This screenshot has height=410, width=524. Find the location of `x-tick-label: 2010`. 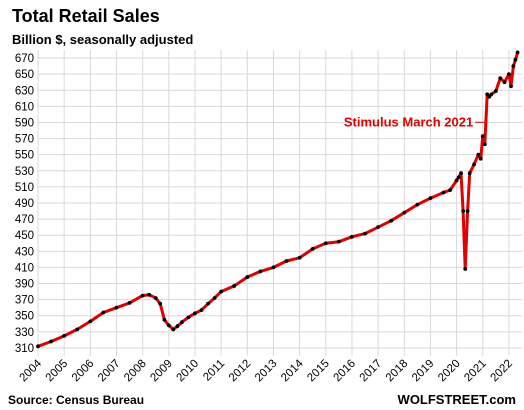

x-tick-label: 2010 is located at coordinates (188, 371).